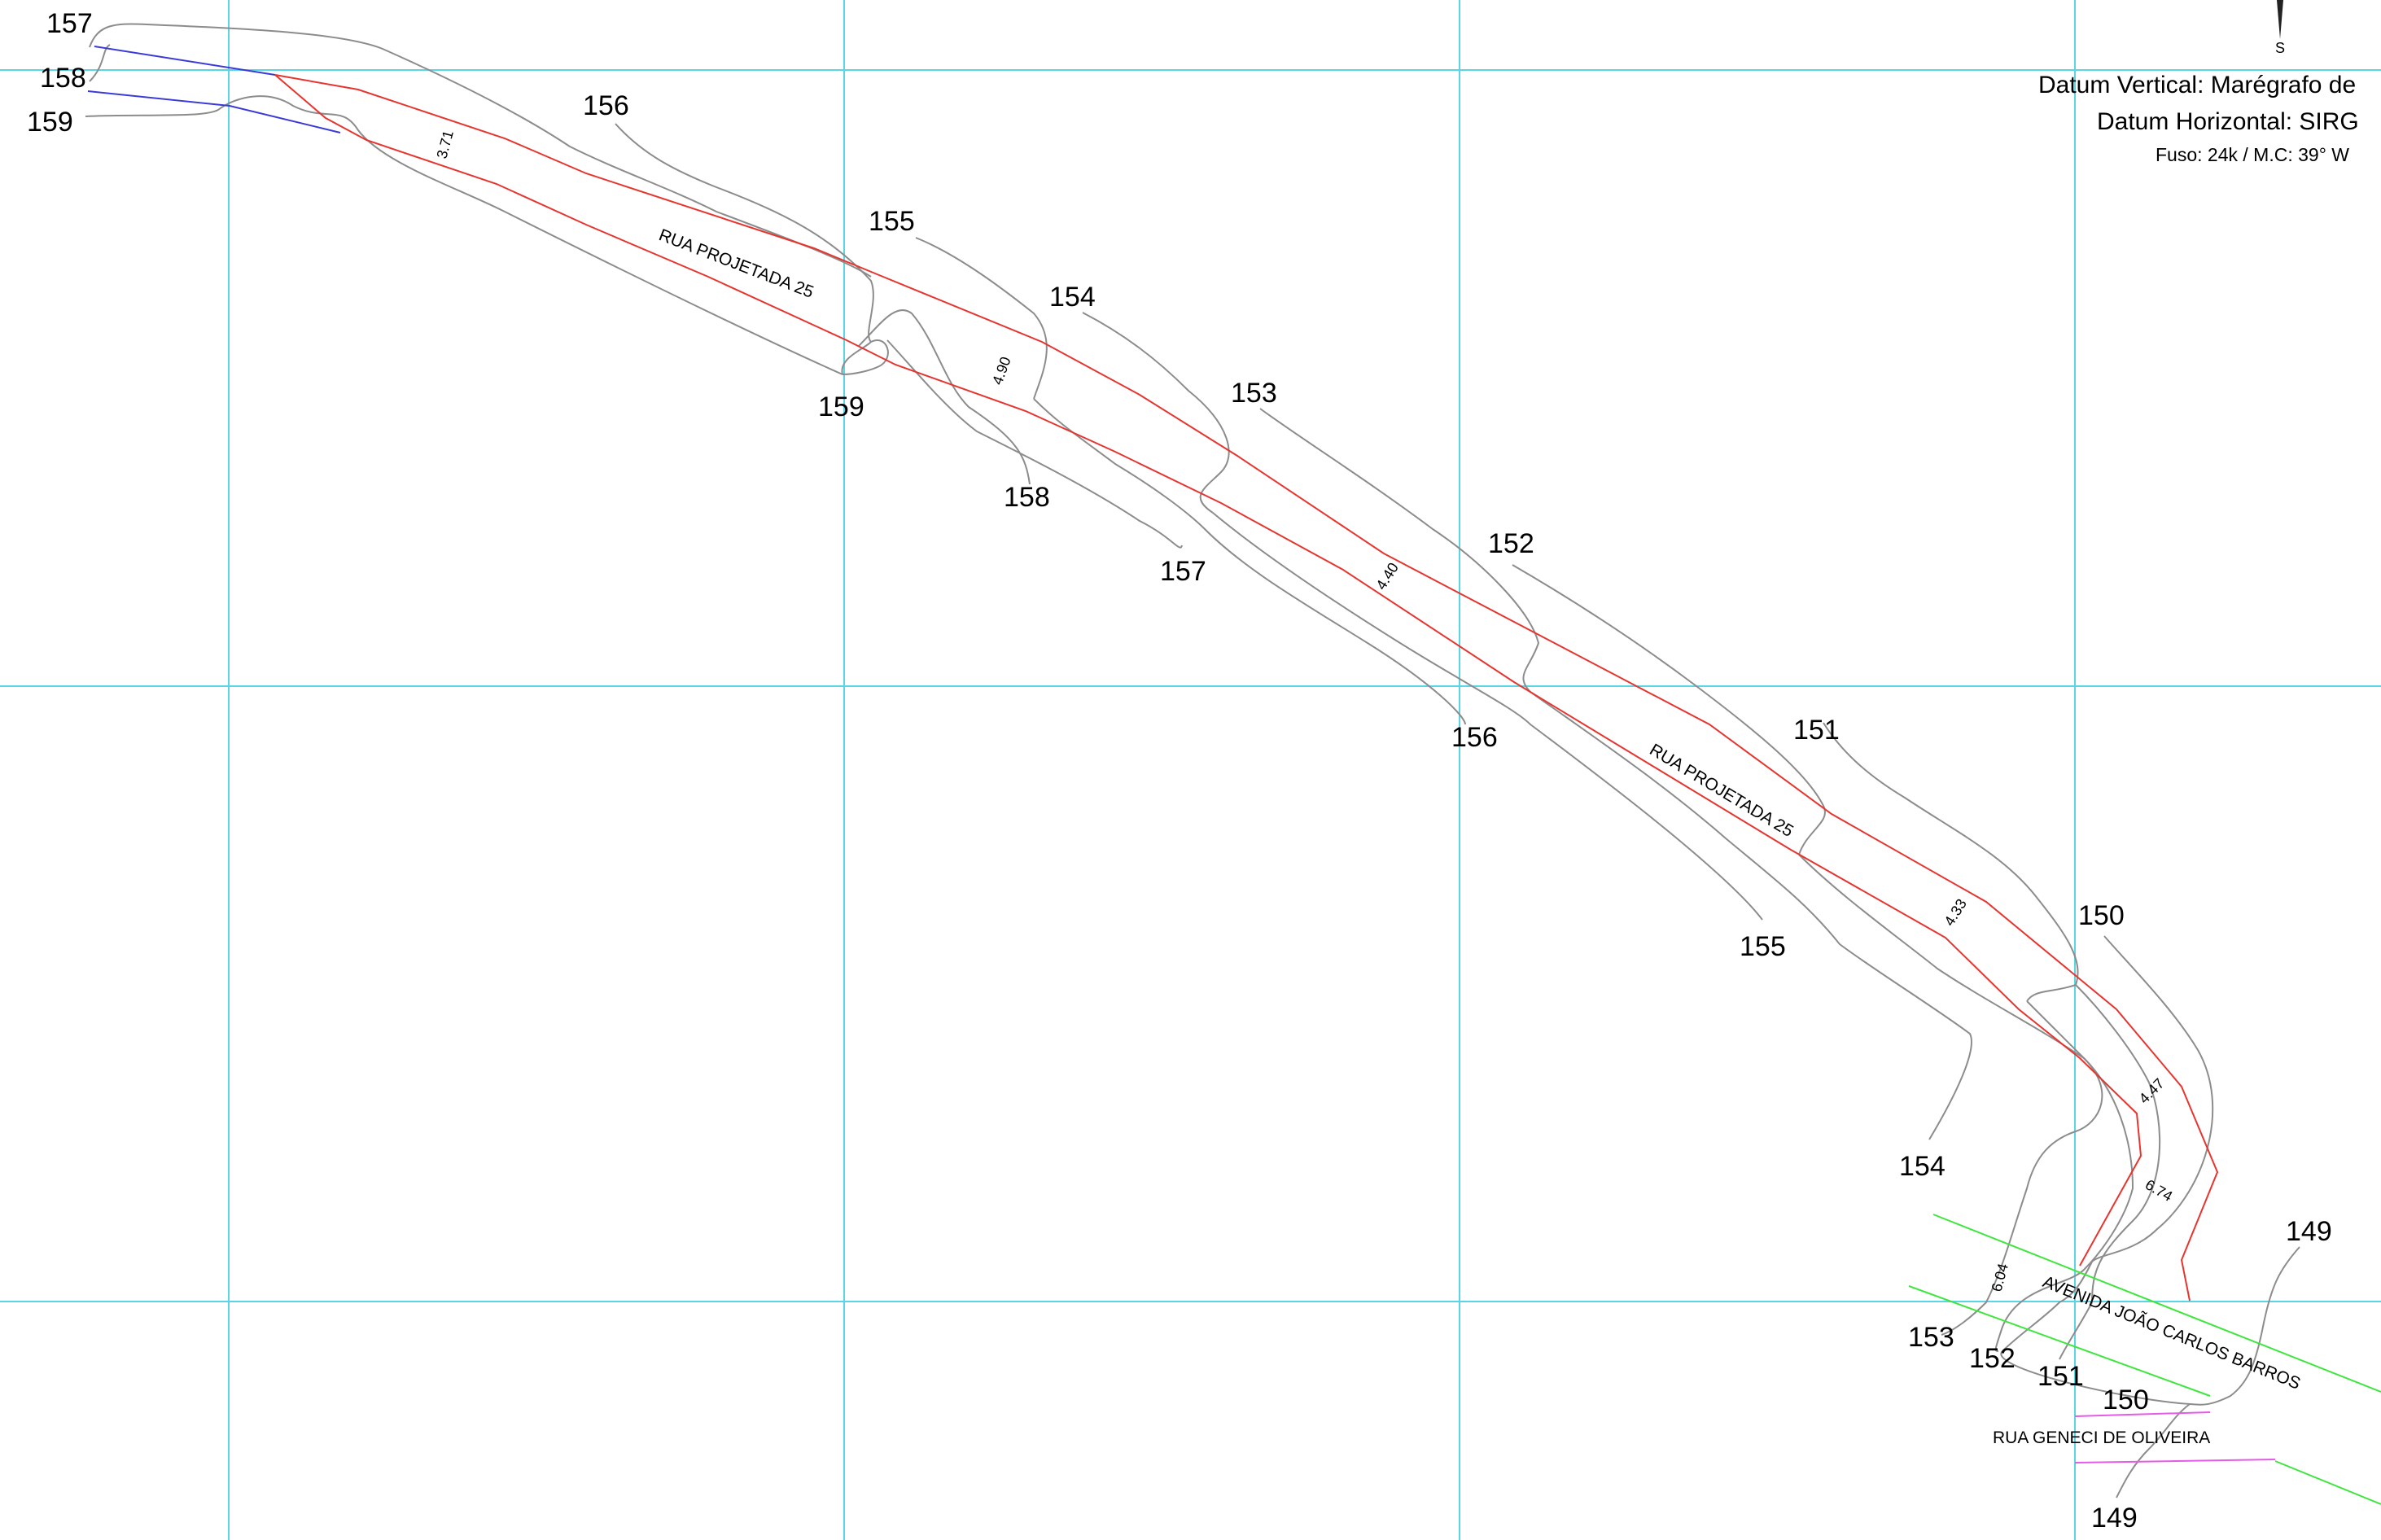 This screenshot has height=1540, width=2381. Describe the element at coordinates (2110, 1172) in the screenshot. I see `contour-151-south` at that location.